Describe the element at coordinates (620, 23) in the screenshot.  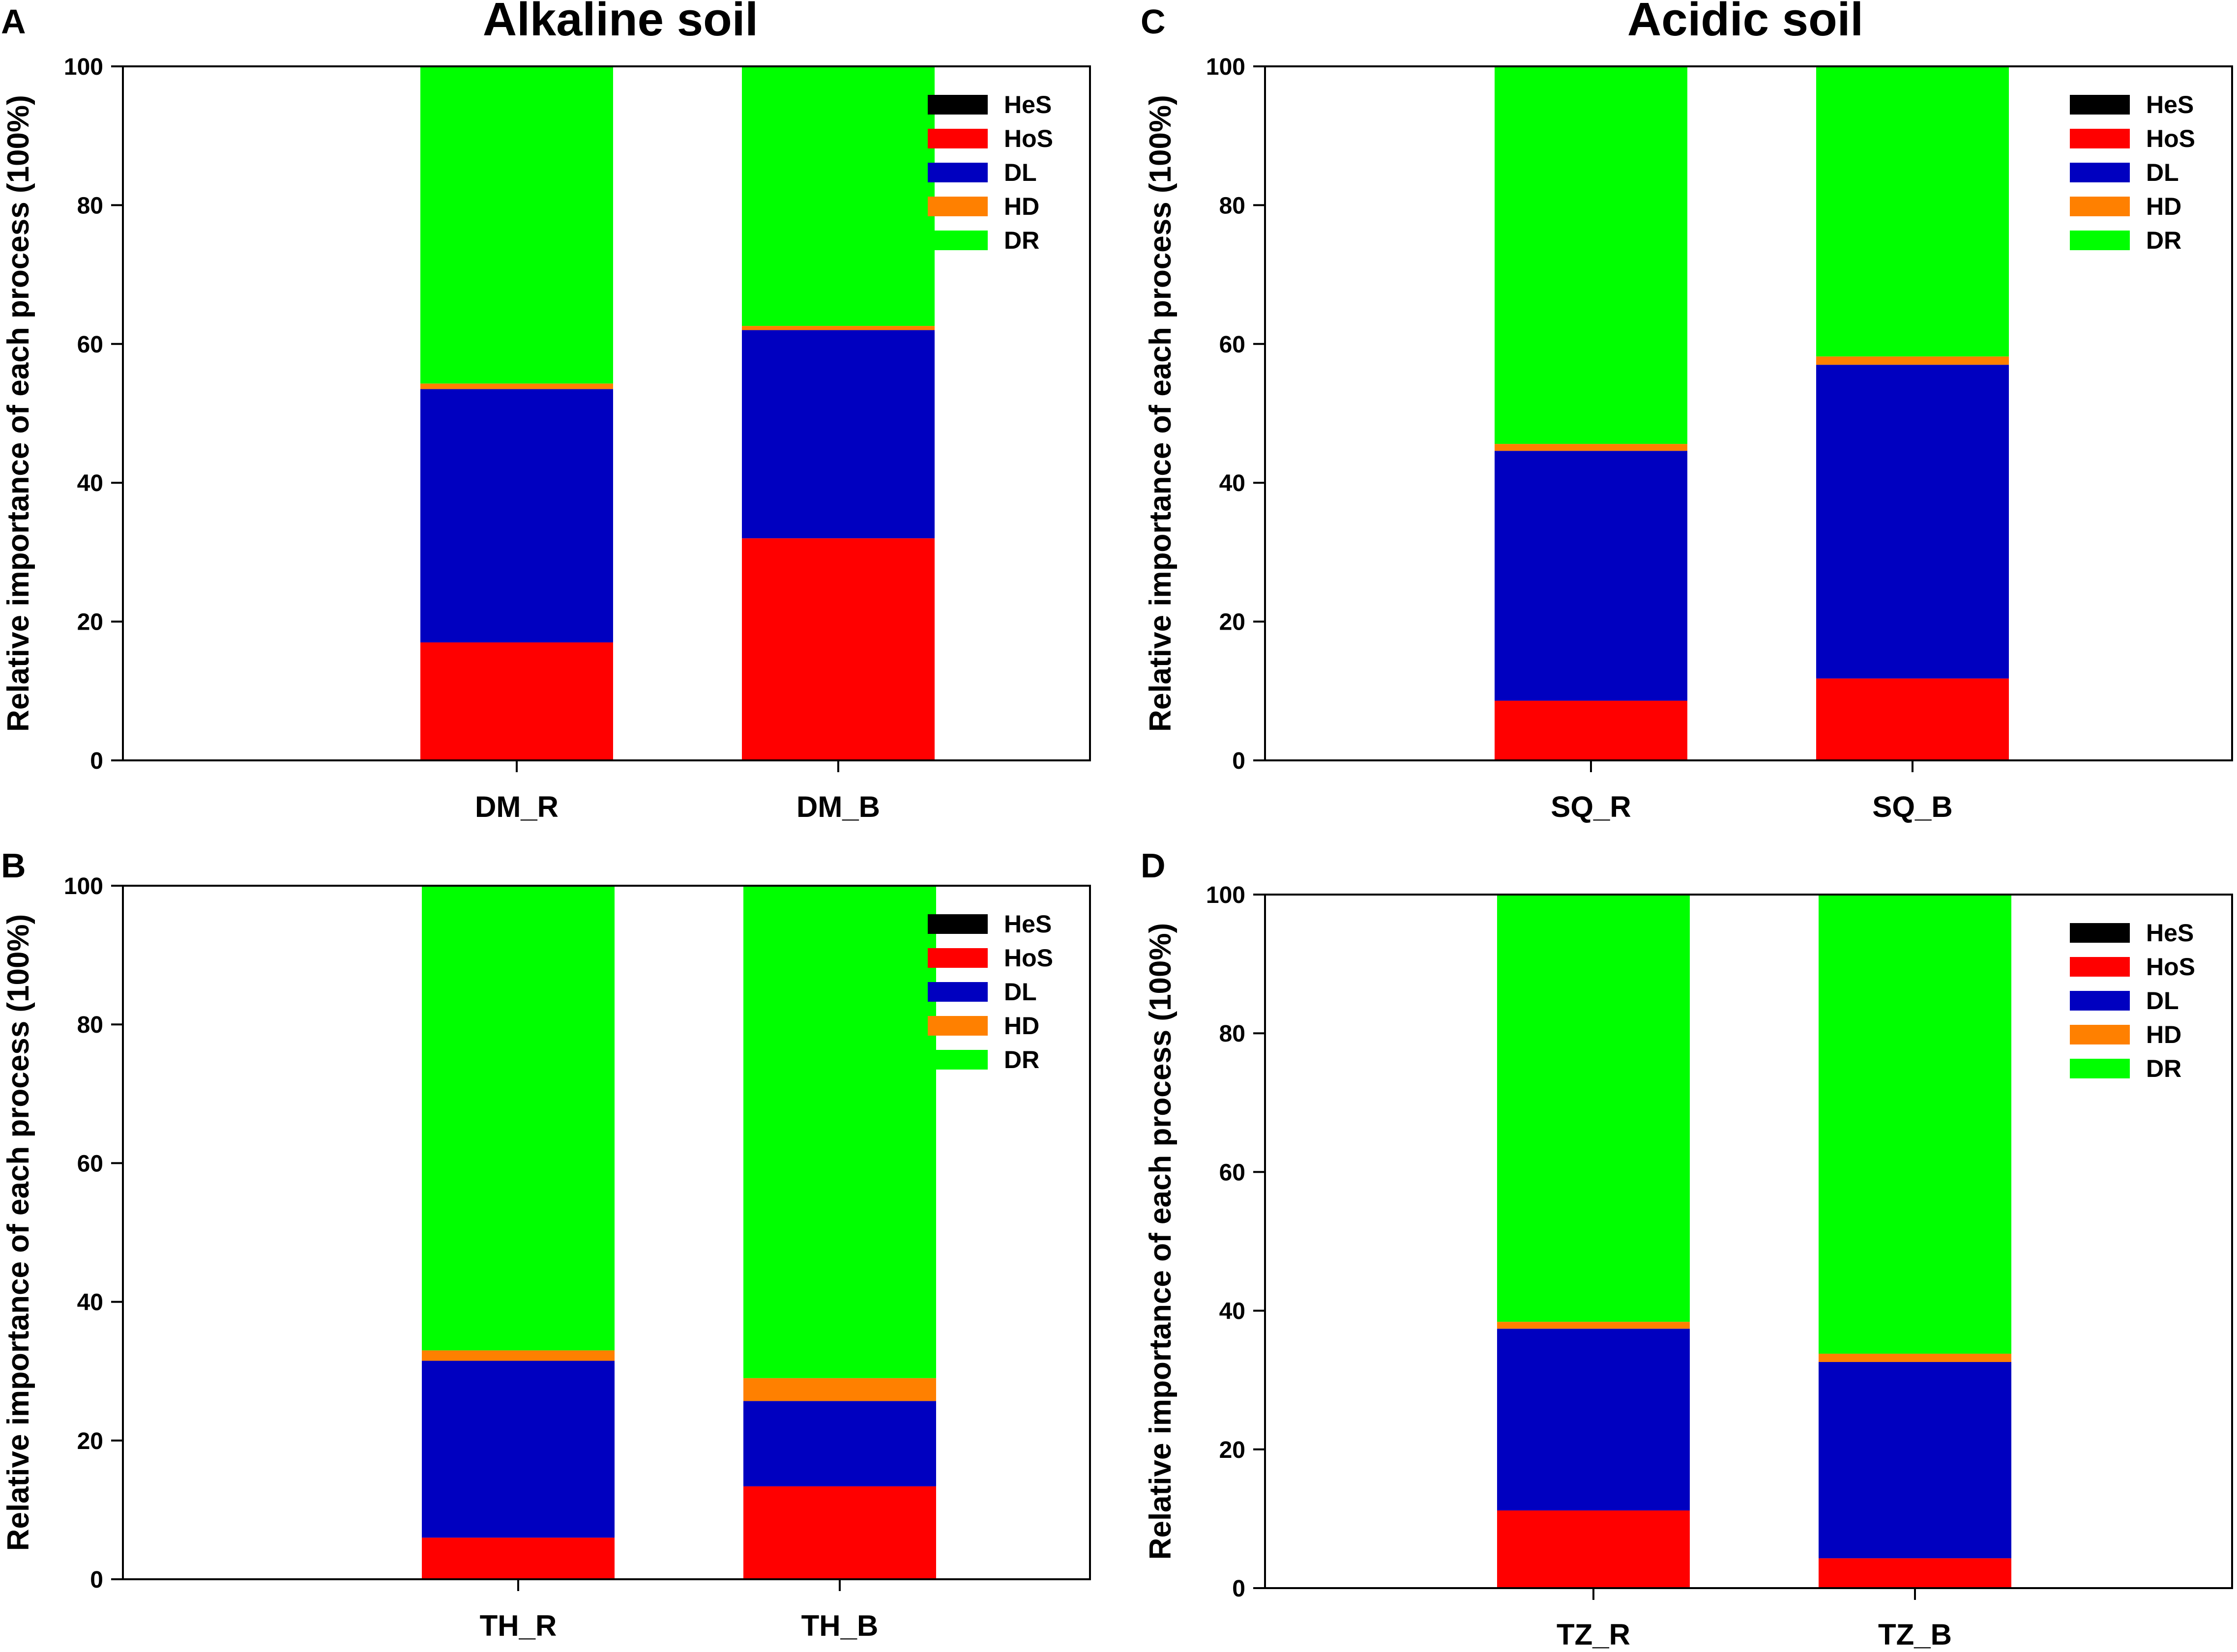
I see `title-alkaline-soil: Alkaline soil` at that location.